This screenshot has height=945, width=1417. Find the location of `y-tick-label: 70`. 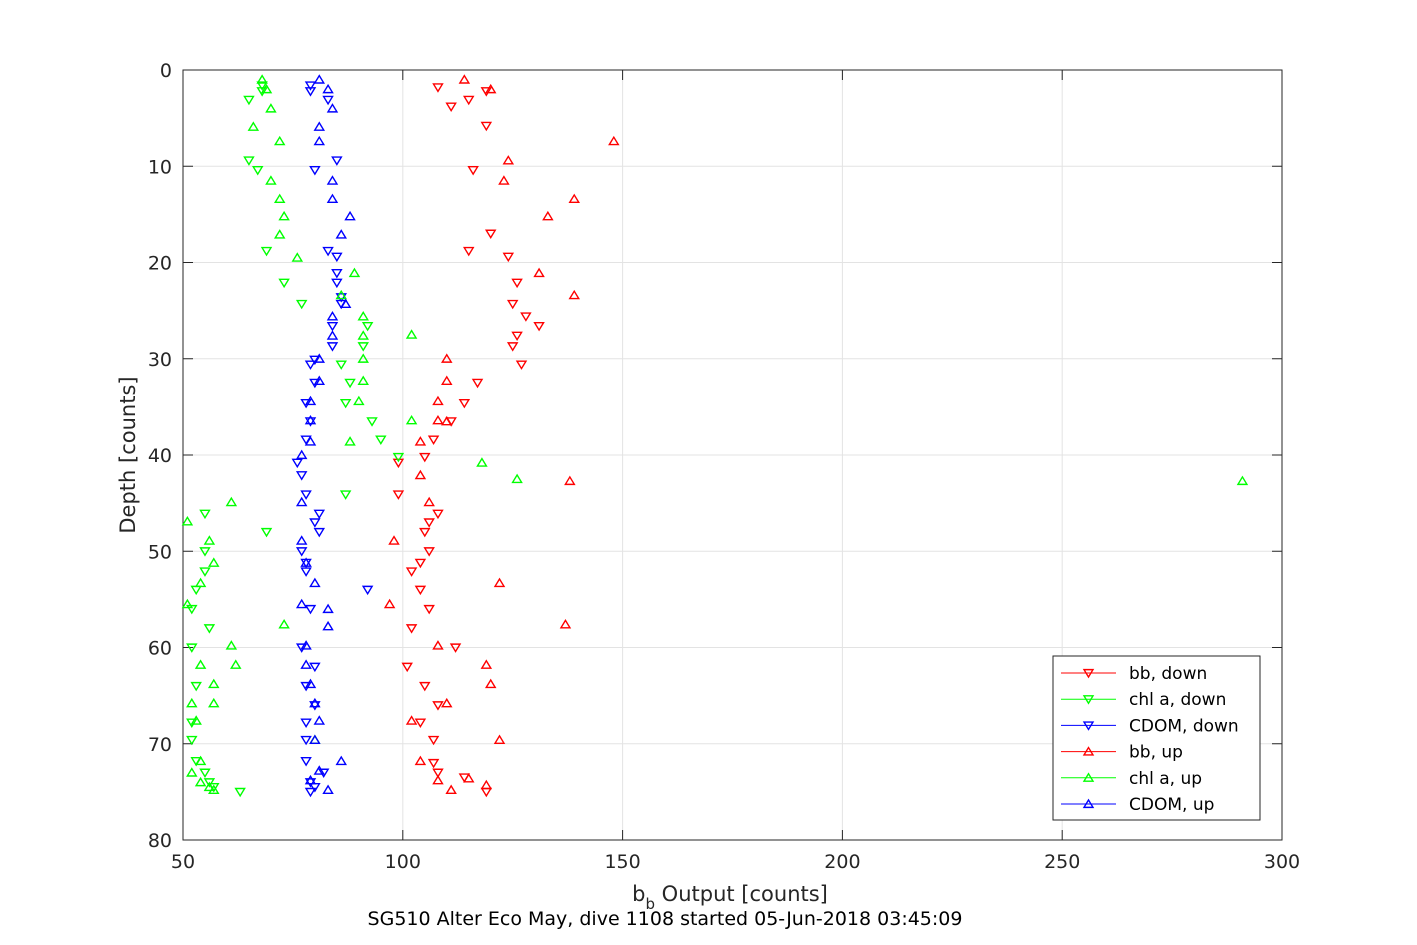

y-tick-label: 70 is located at coordinates (160, 745).